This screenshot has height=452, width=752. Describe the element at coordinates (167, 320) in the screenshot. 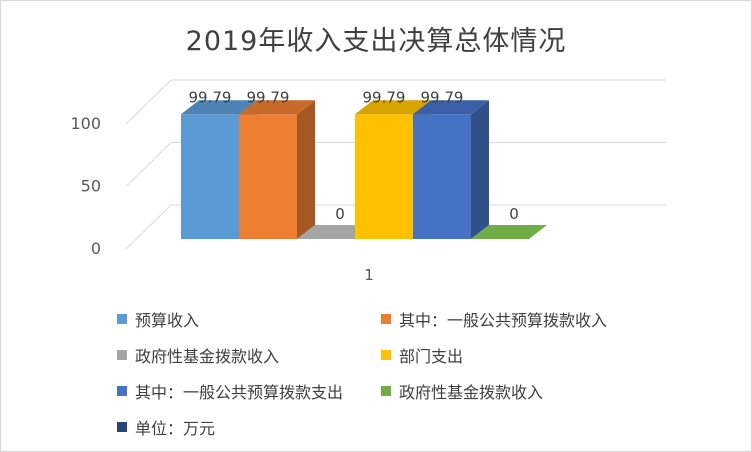

I see `legend-label: 预算收入` at that location.